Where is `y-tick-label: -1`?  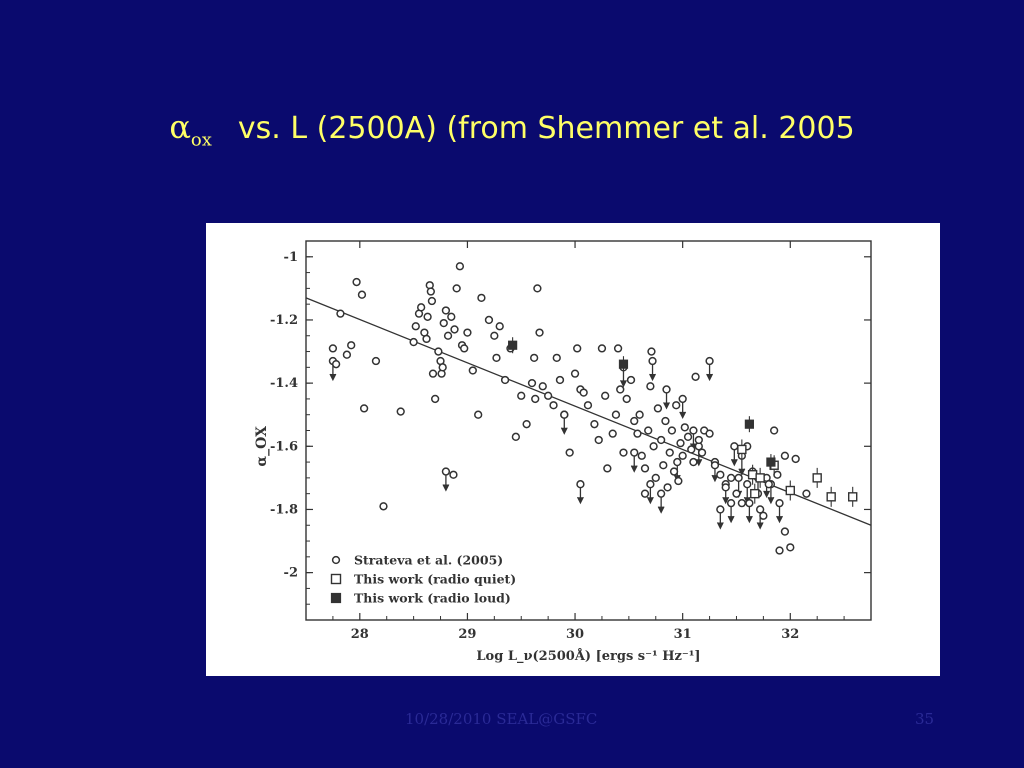
y-tick-label: -1 is located at coordinates (291, 257).